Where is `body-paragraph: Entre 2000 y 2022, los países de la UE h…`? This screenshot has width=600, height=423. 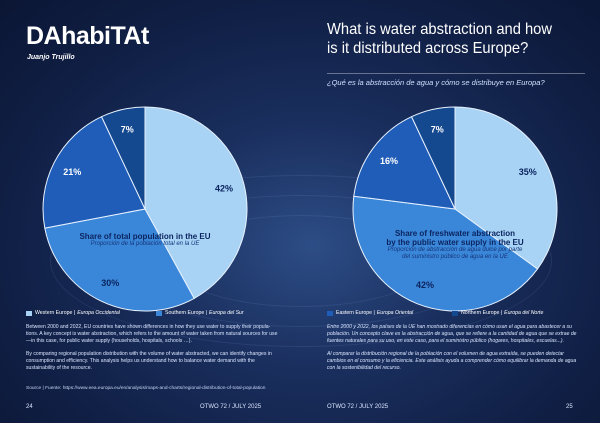
body-paragraph: Entre 2000 y 2022, los países de la UE h… is located at coordinates (452, 334).